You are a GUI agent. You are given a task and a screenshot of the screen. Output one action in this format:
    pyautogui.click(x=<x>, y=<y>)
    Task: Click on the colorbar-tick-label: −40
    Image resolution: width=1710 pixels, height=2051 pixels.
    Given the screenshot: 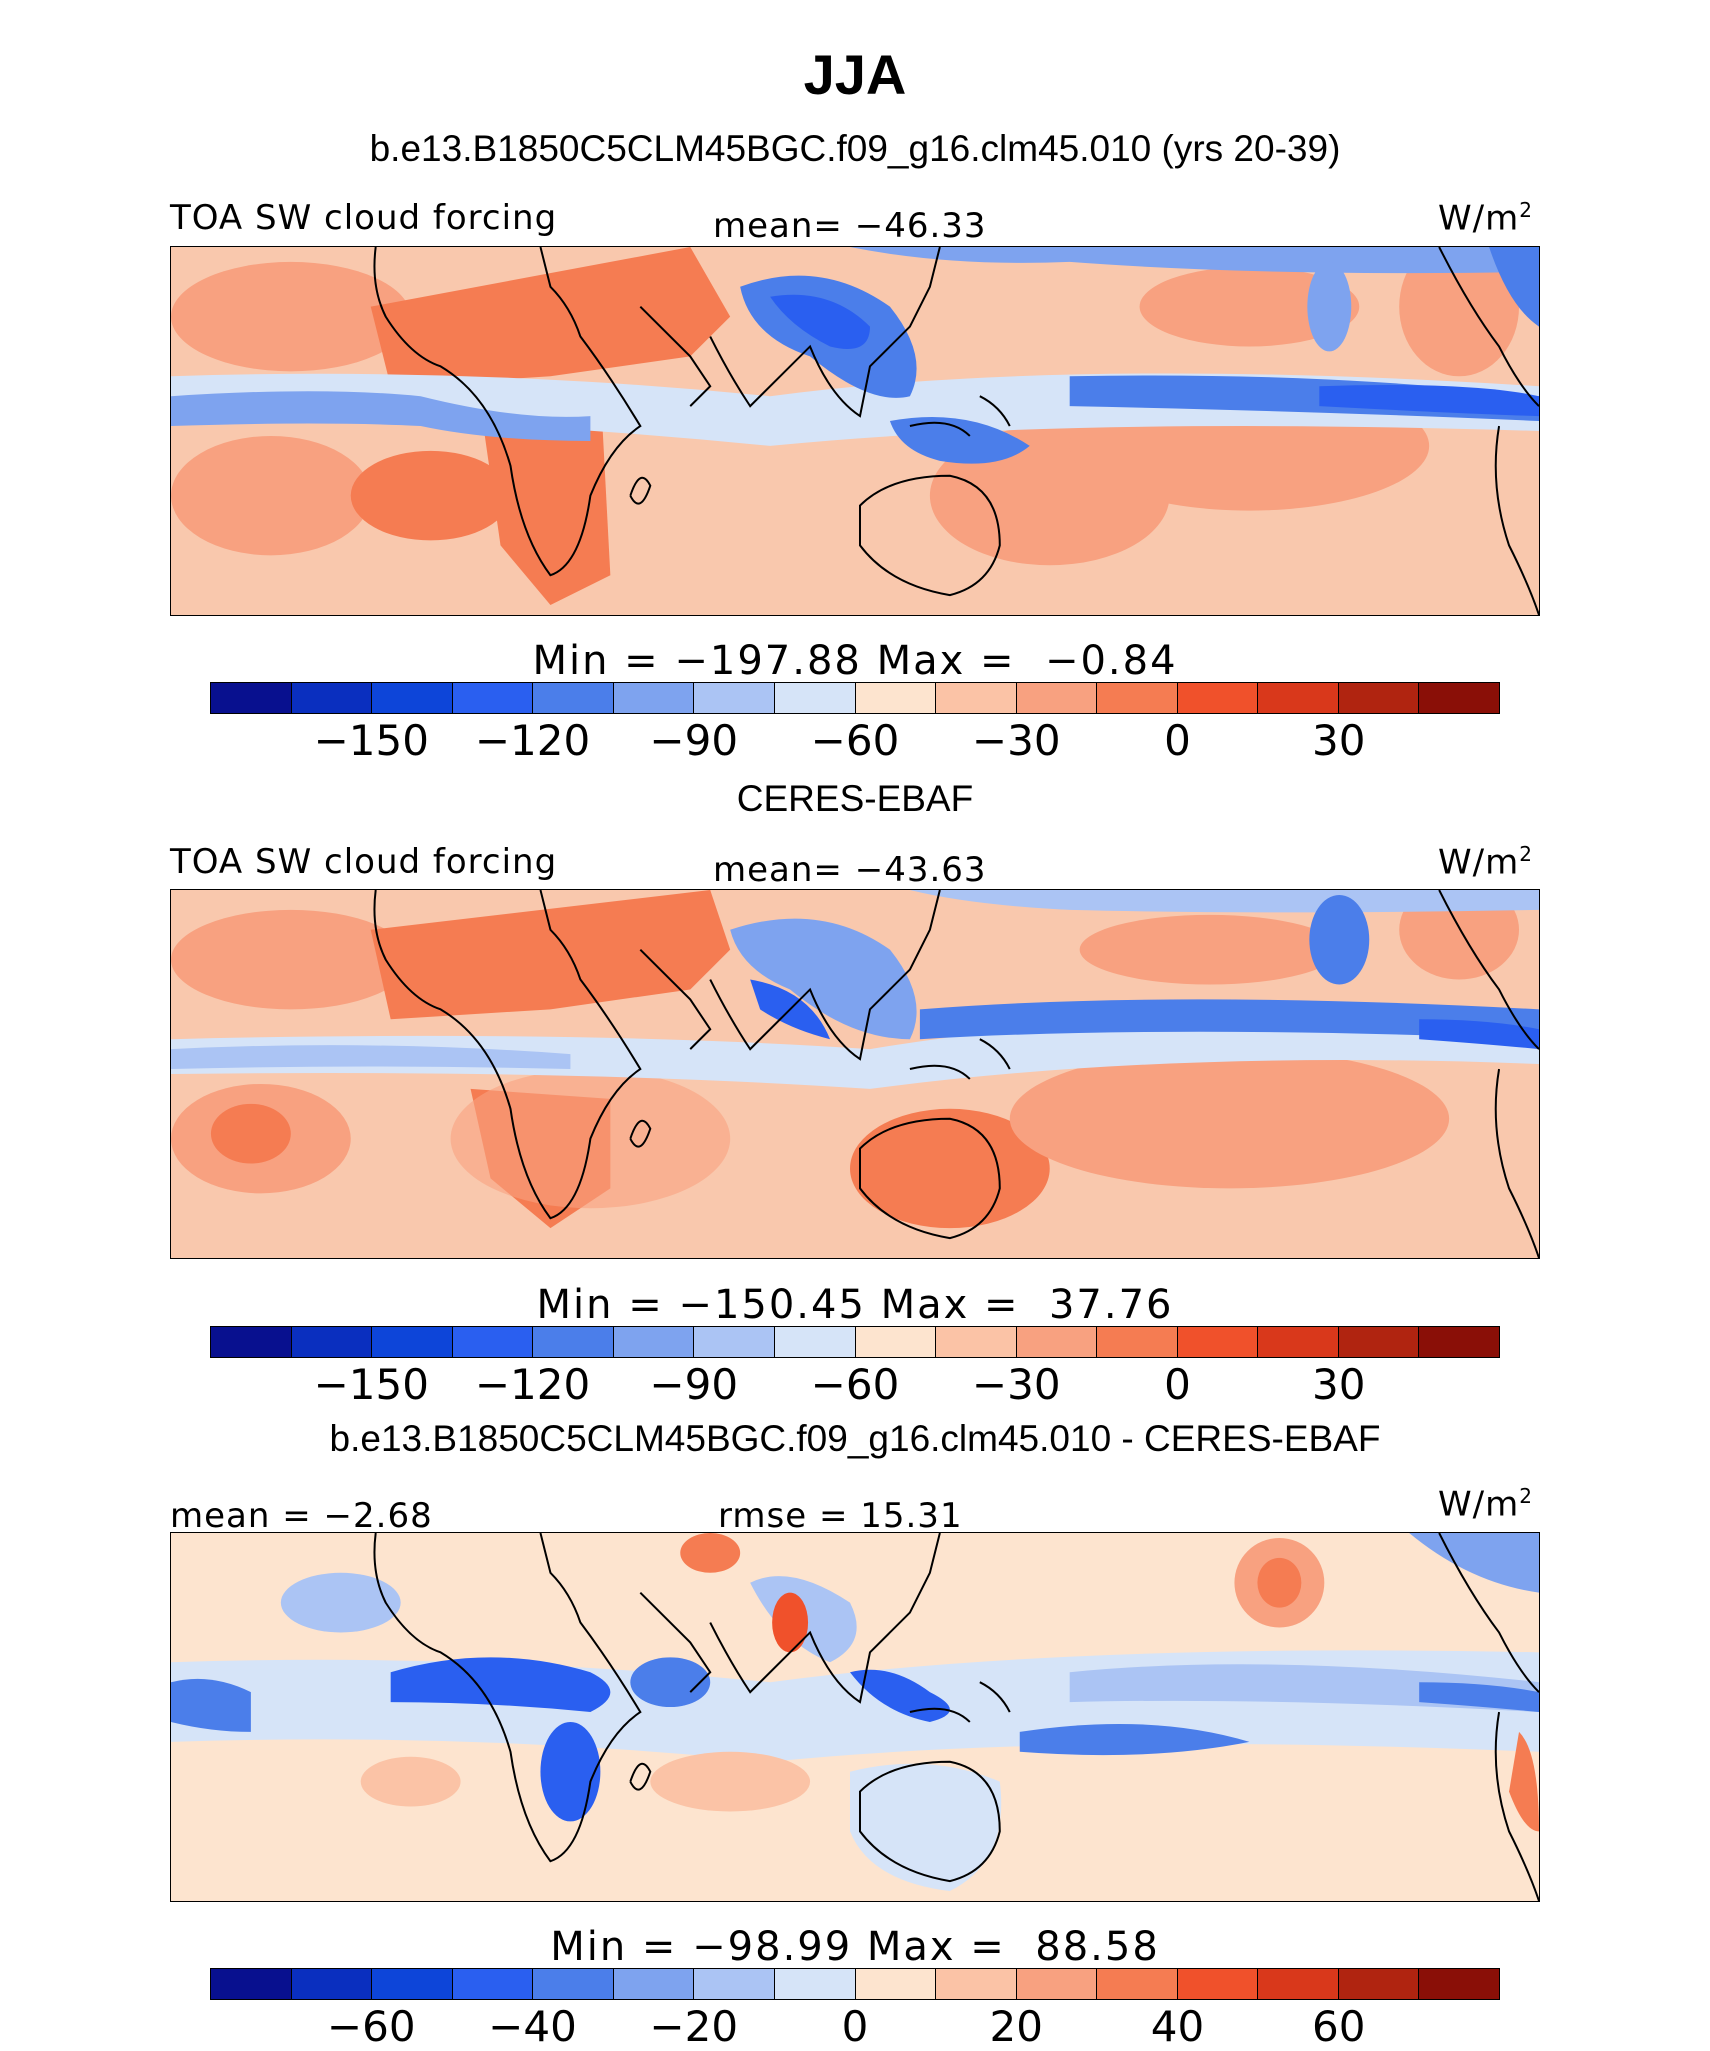 What is the action you would take?
    pyautogui.click(x=532, y=2026)
    